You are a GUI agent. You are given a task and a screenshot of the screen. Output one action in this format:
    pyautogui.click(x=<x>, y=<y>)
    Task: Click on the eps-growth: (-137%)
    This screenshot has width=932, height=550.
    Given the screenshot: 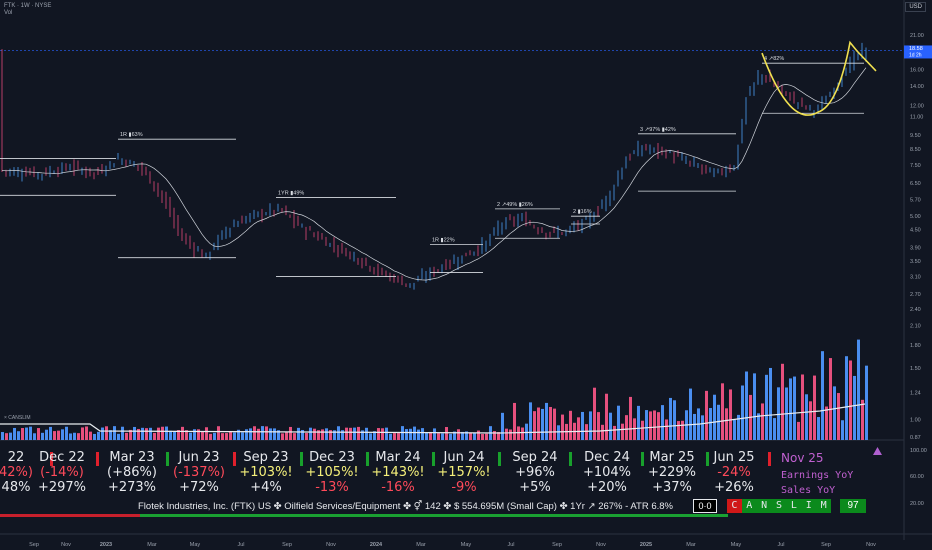 What is the action you would take?
    pyautogui.click(x=199, y=472)
    